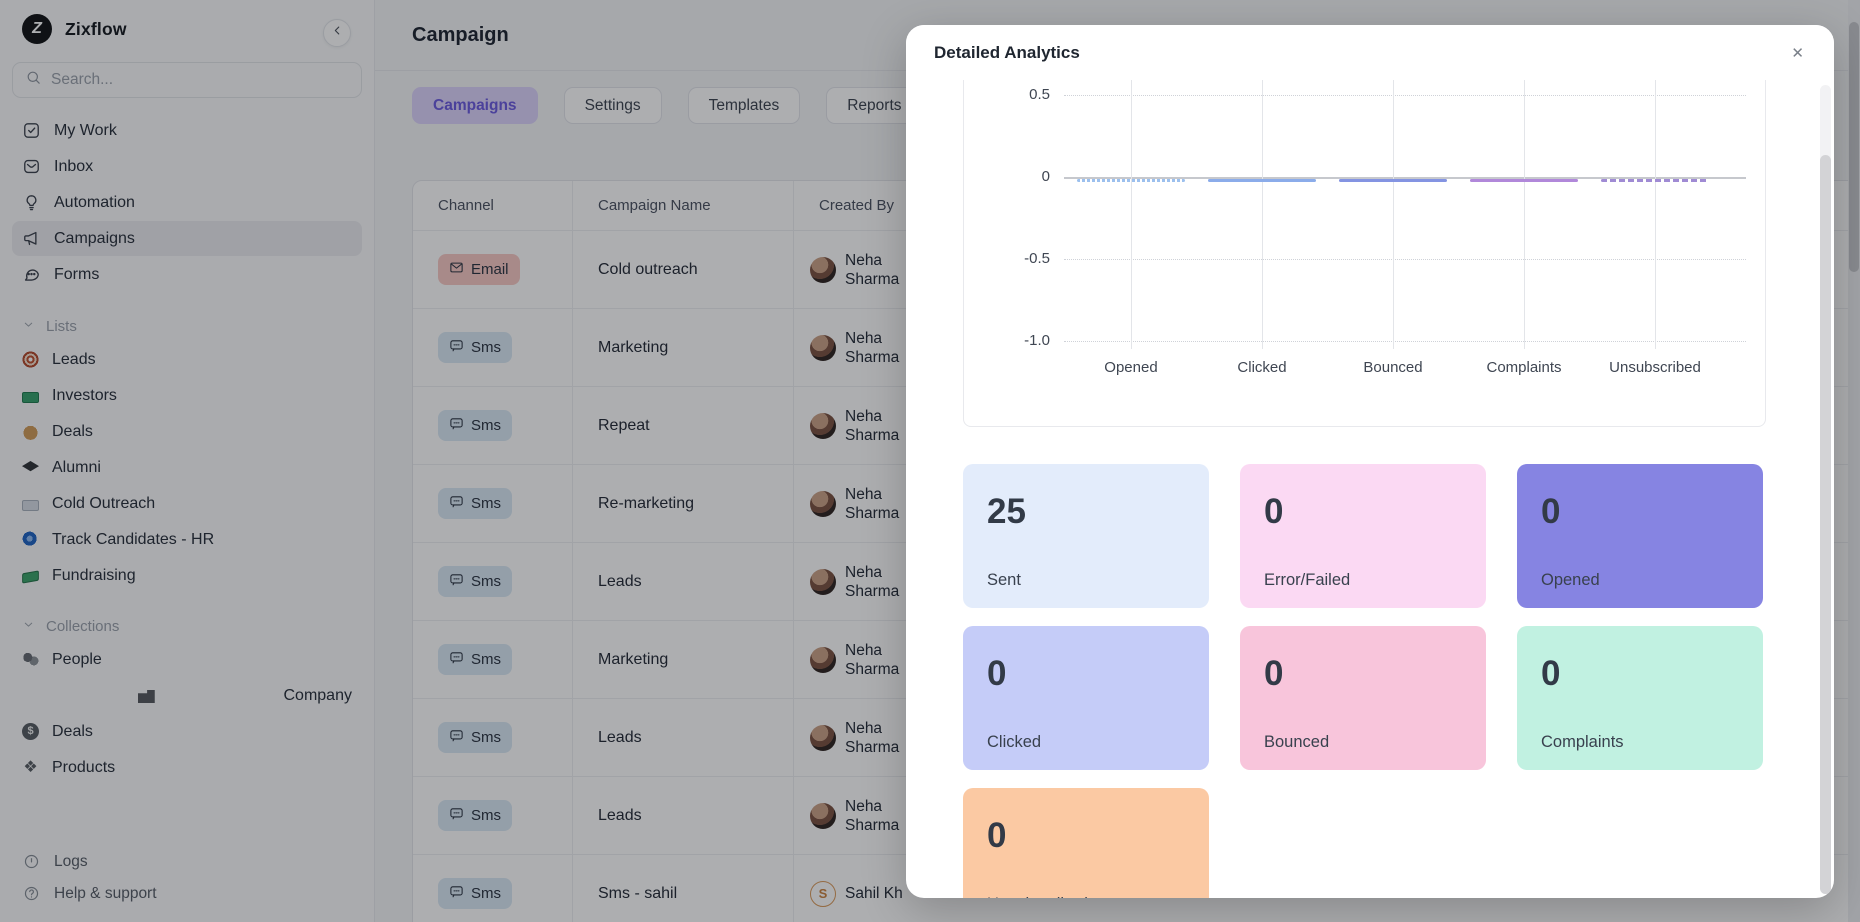 Image resolution: width=1860 pixels, height=922 pixels. I want to click on stat-card-complaints: 0 Complaints, so click(1640, 698).